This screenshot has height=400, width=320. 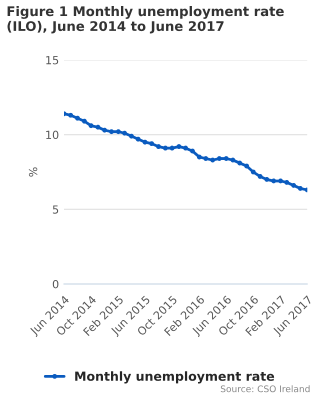 I want to click on legend-label: Monthly unemployment rate, so click(x=174, y=377).